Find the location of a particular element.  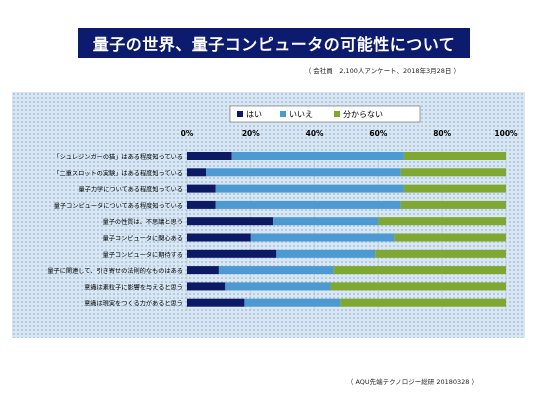

category-label: 量子コンピュータに期待する is located at coordinates (143, 255).